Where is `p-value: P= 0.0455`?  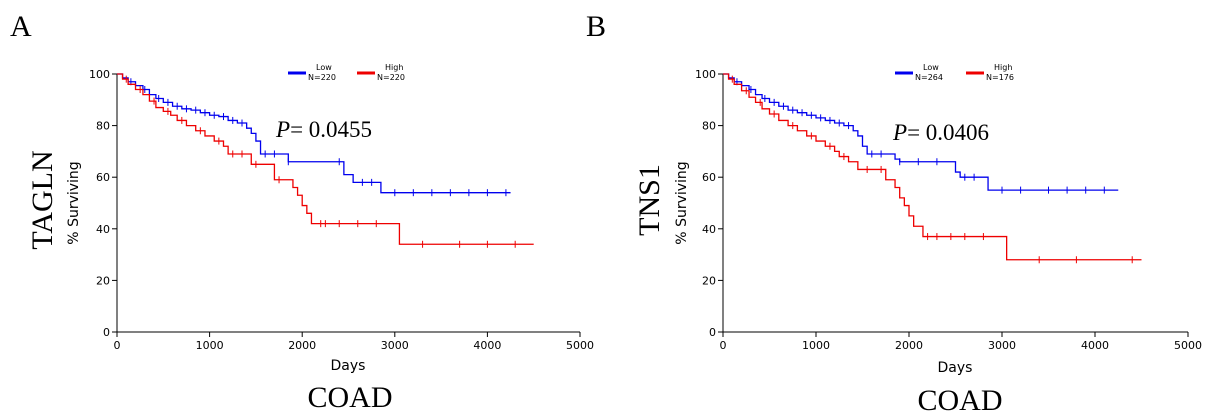
p-value: P= 0.0455 is located at coordinates (323, 129).